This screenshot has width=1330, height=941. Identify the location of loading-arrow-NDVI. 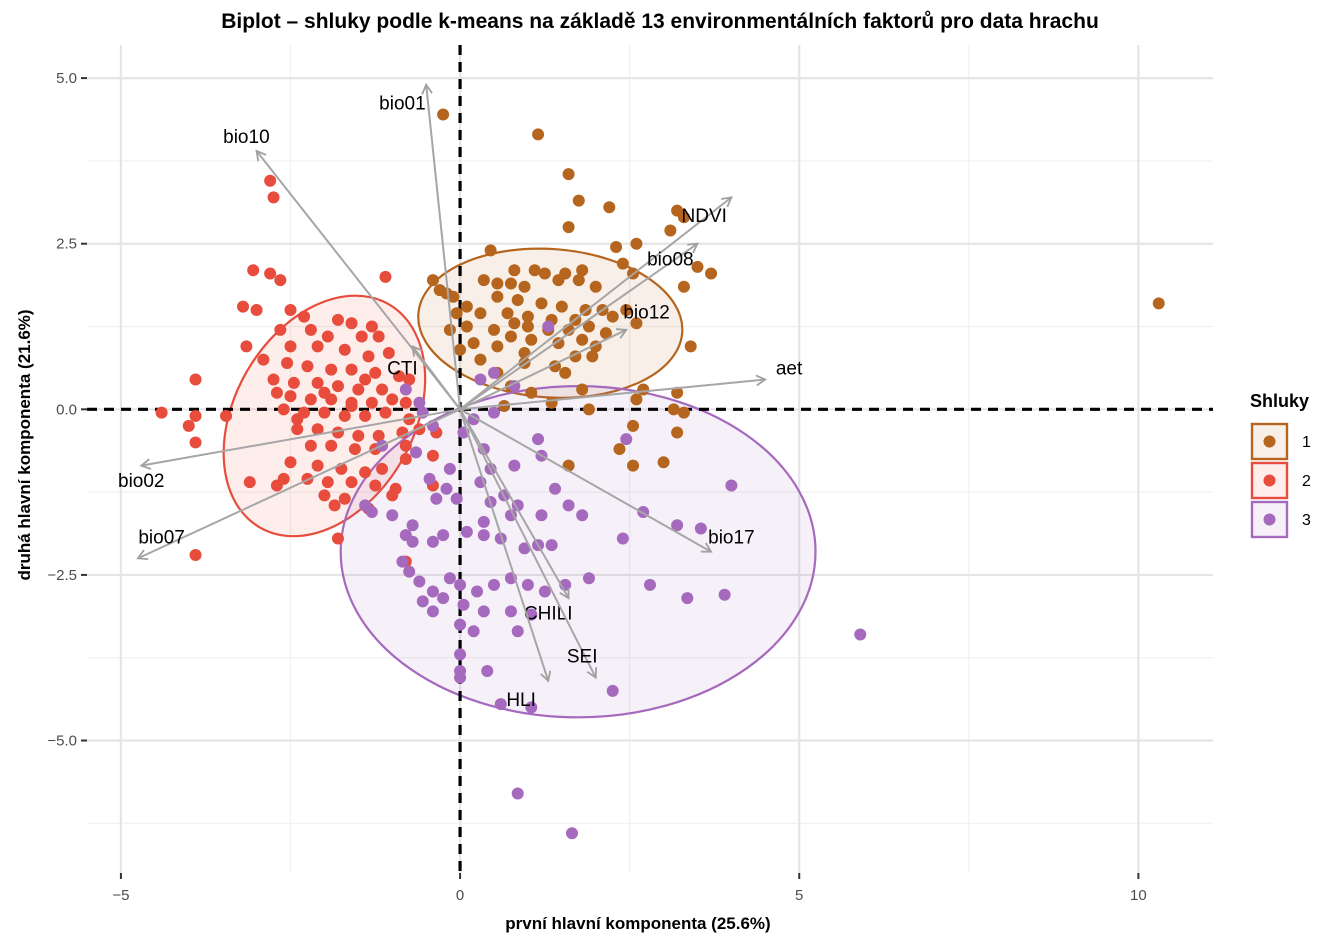
(596, 303).